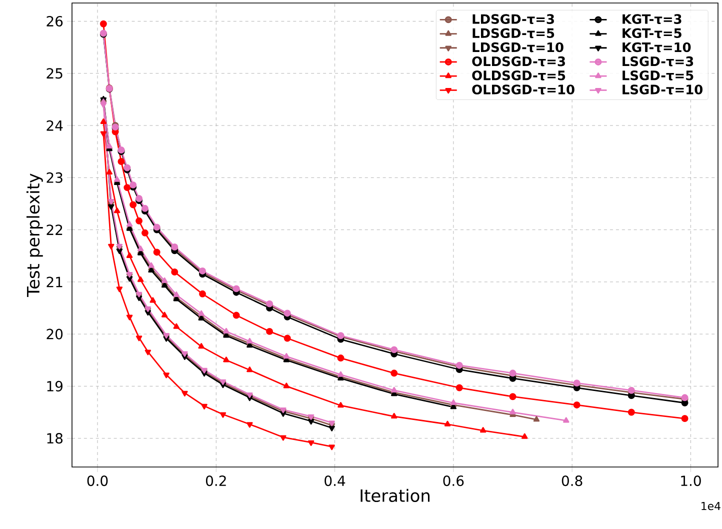 This screenshot has height=529, width=722. I want to click on x-tick-label: 0.0, so click(97, 481).